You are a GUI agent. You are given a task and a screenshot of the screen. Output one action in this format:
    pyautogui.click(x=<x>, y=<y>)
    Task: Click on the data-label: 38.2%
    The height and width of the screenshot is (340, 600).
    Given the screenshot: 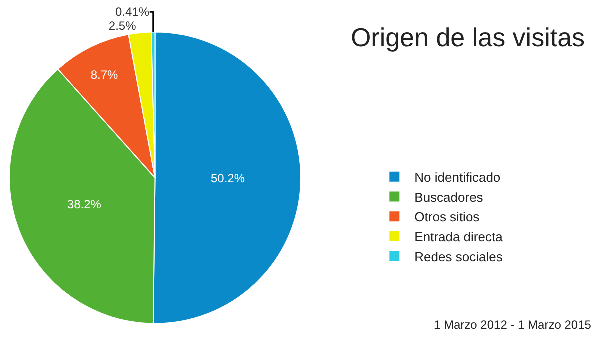 What is the action you would take?
    pyautogui.click(x=84, y=204)
    